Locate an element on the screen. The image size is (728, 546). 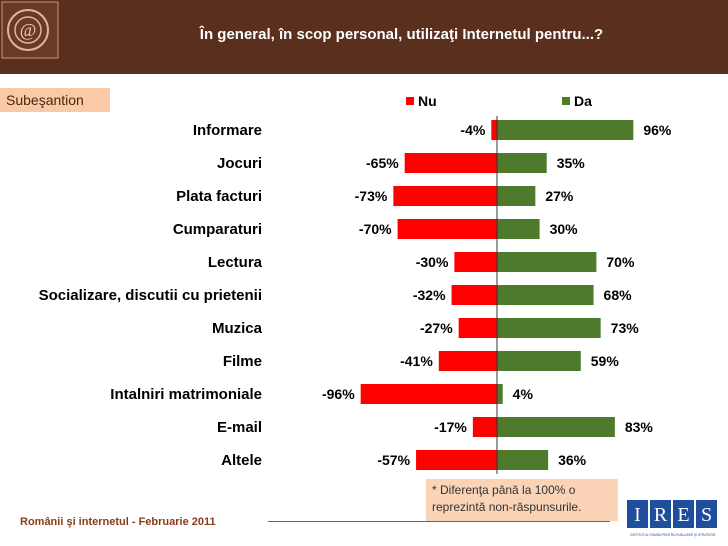
data-label-nu: -65% is located at coordinates (382, 163).